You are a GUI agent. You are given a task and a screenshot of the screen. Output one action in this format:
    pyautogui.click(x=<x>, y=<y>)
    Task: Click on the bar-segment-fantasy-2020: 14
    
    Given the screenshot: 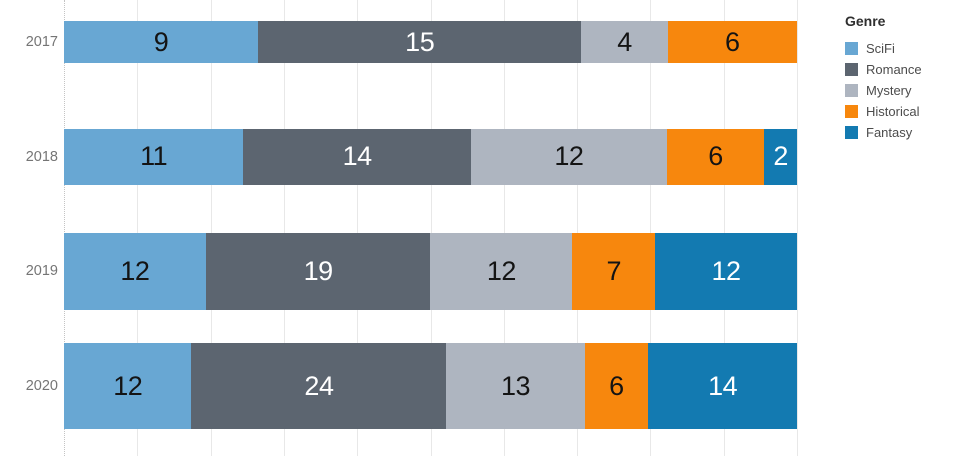 What is the action you would take?
    pyautogui.click(x=722, y=386)
    